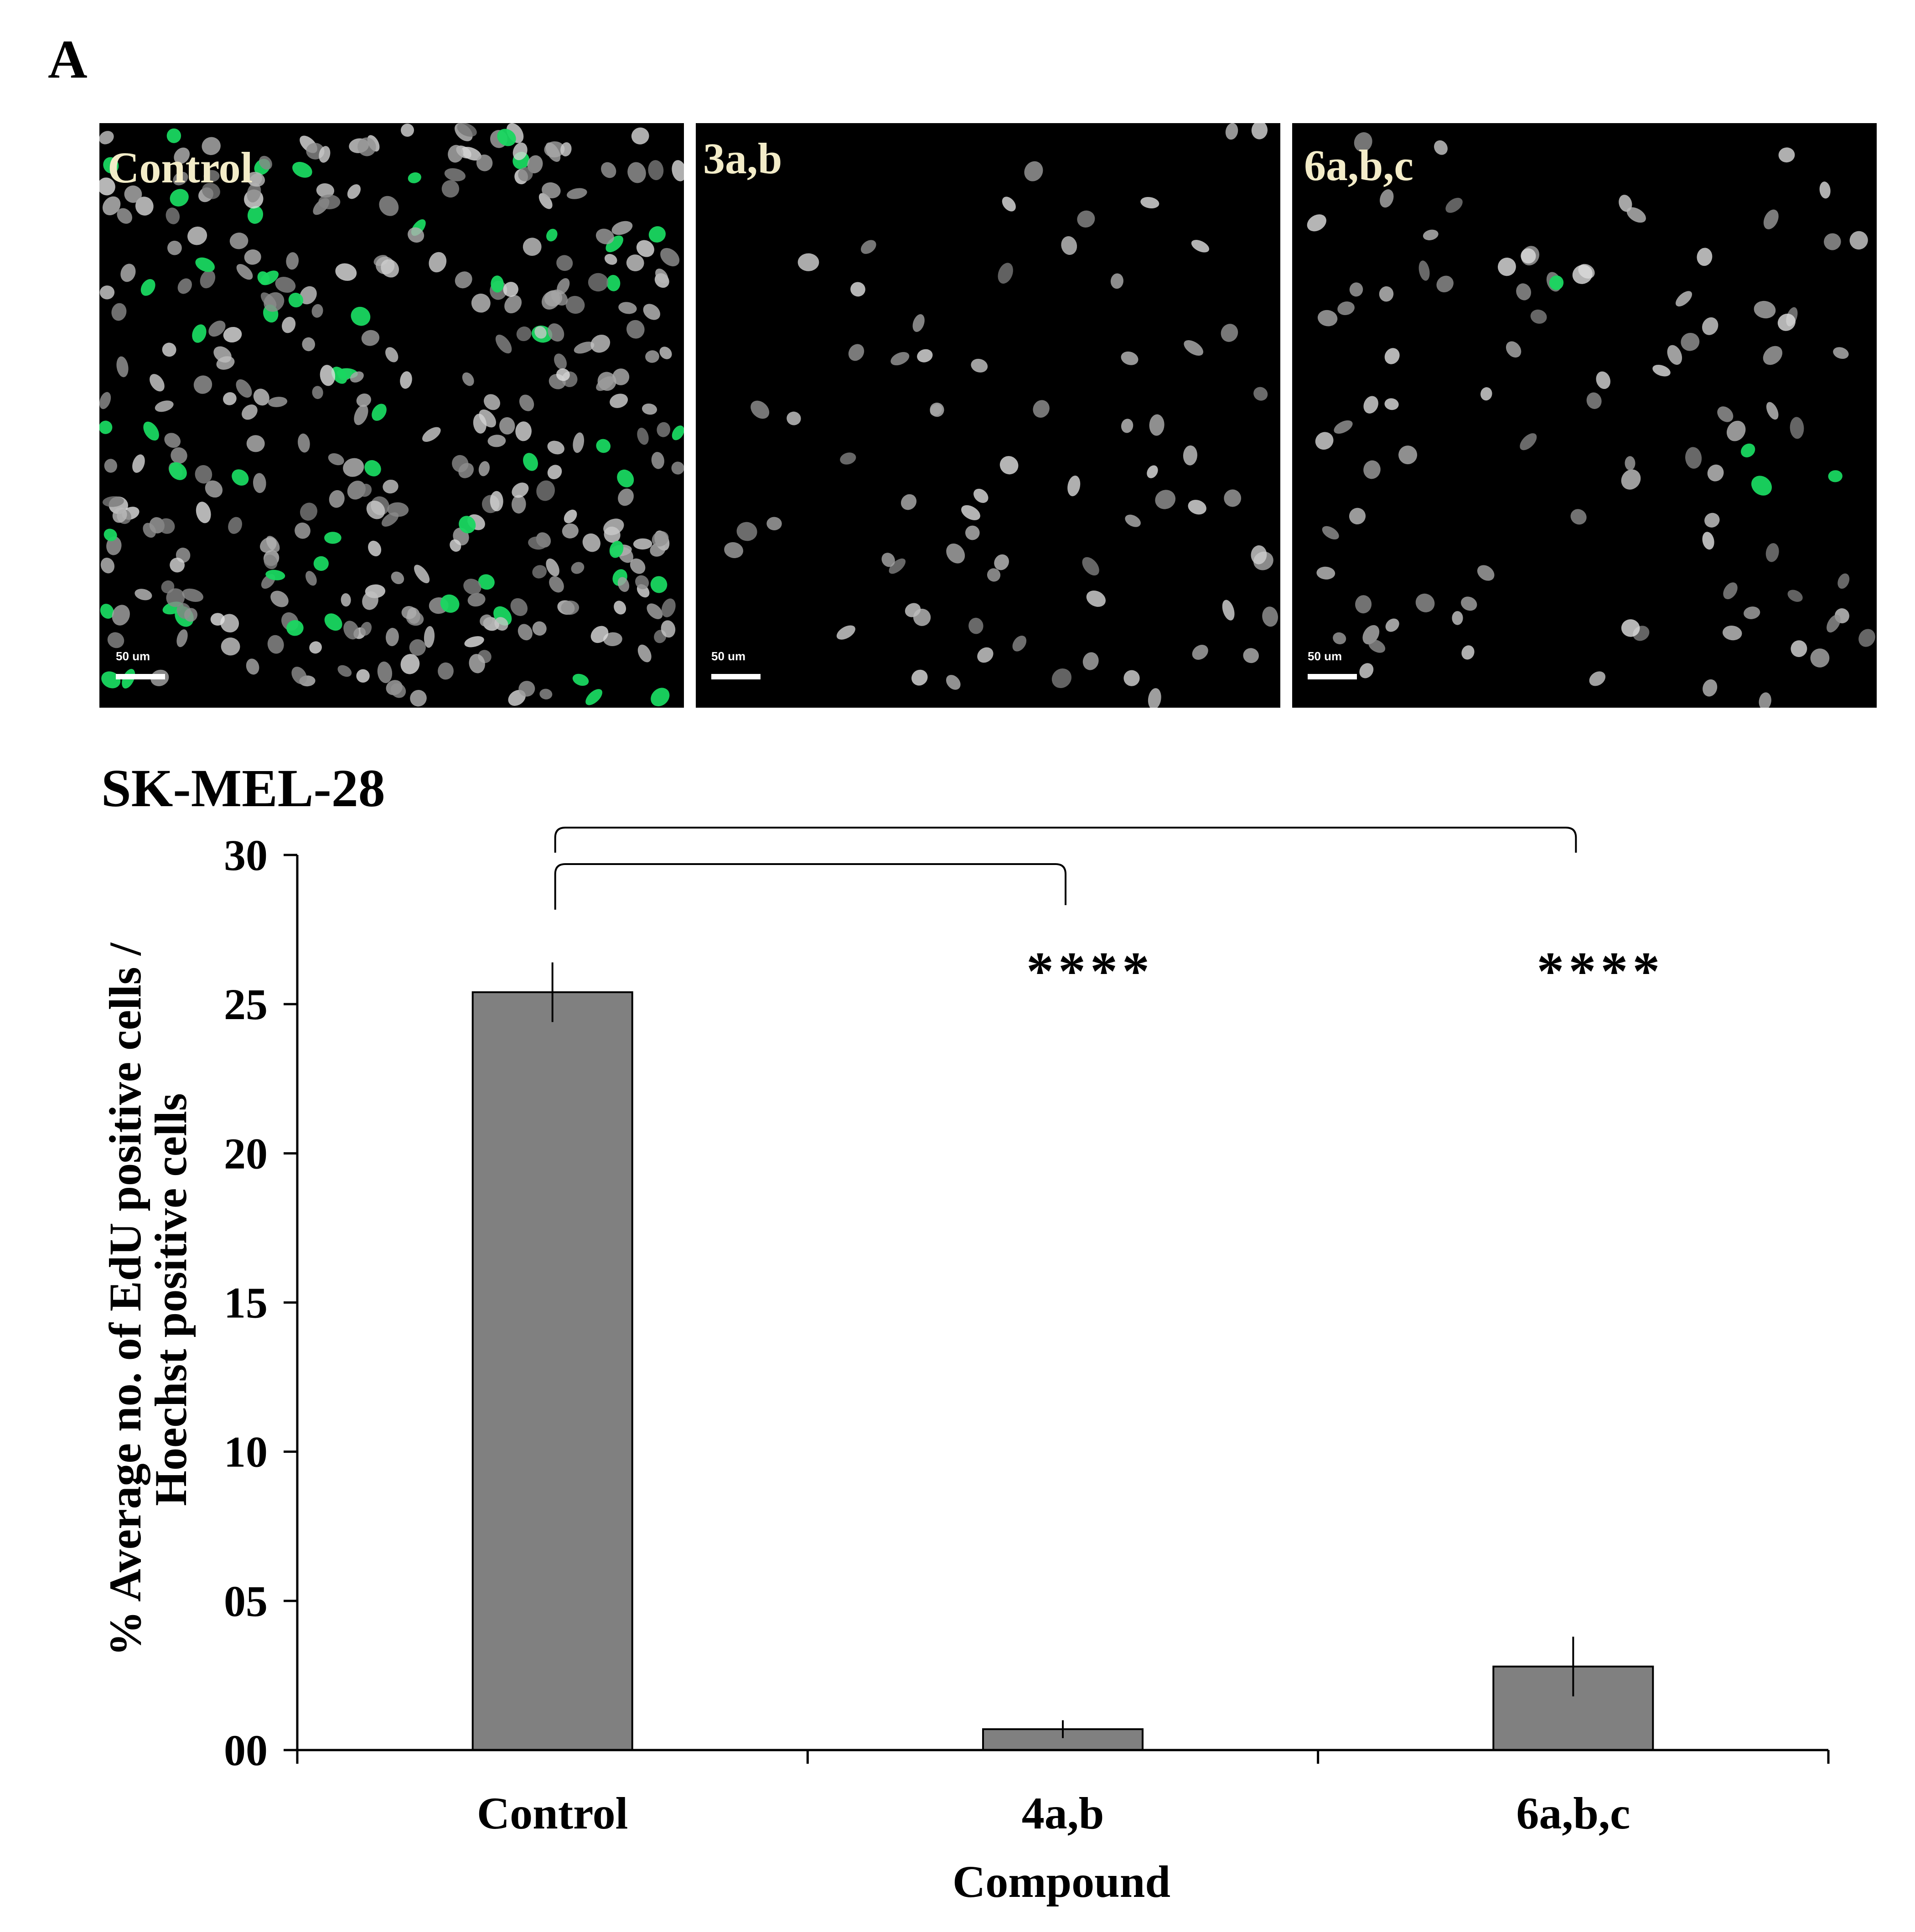  Describe the element at coordinates (1358, 165) in the screenshot. I see `micrograph-label: 6a,b,c` at that location.